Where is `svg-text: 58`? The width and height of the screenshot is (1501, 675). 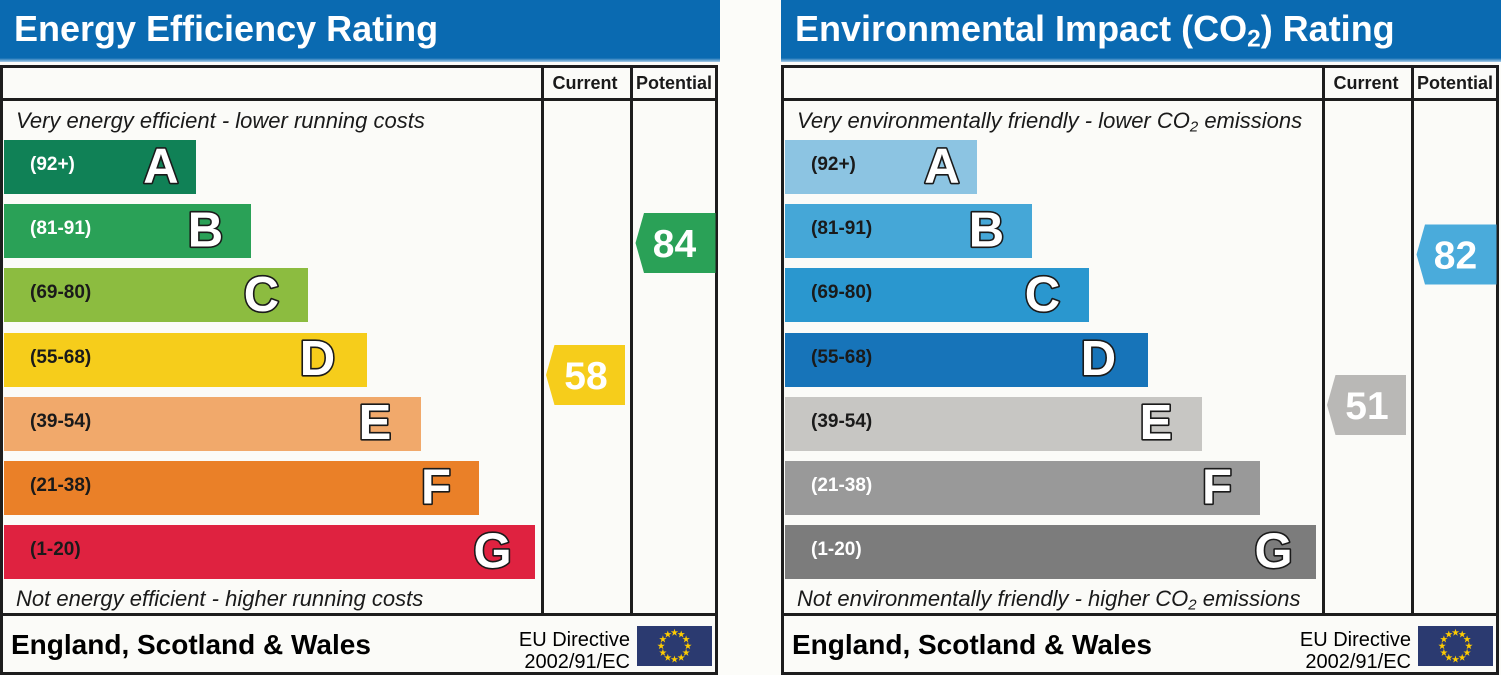
svg-text: 58 is located at coordinates (585, 376).